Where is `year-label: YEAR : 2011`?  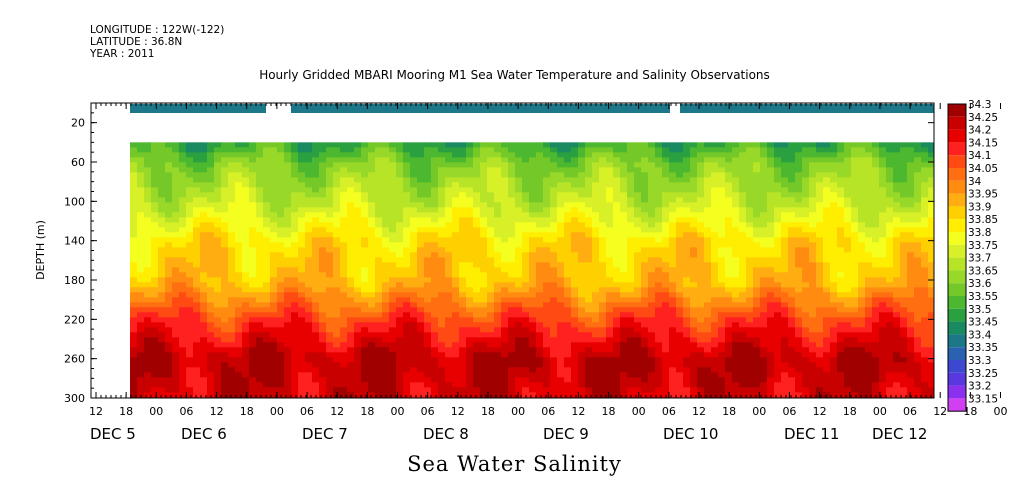
year-label: YEAR : 2011 is located at coordinates (122, 54).